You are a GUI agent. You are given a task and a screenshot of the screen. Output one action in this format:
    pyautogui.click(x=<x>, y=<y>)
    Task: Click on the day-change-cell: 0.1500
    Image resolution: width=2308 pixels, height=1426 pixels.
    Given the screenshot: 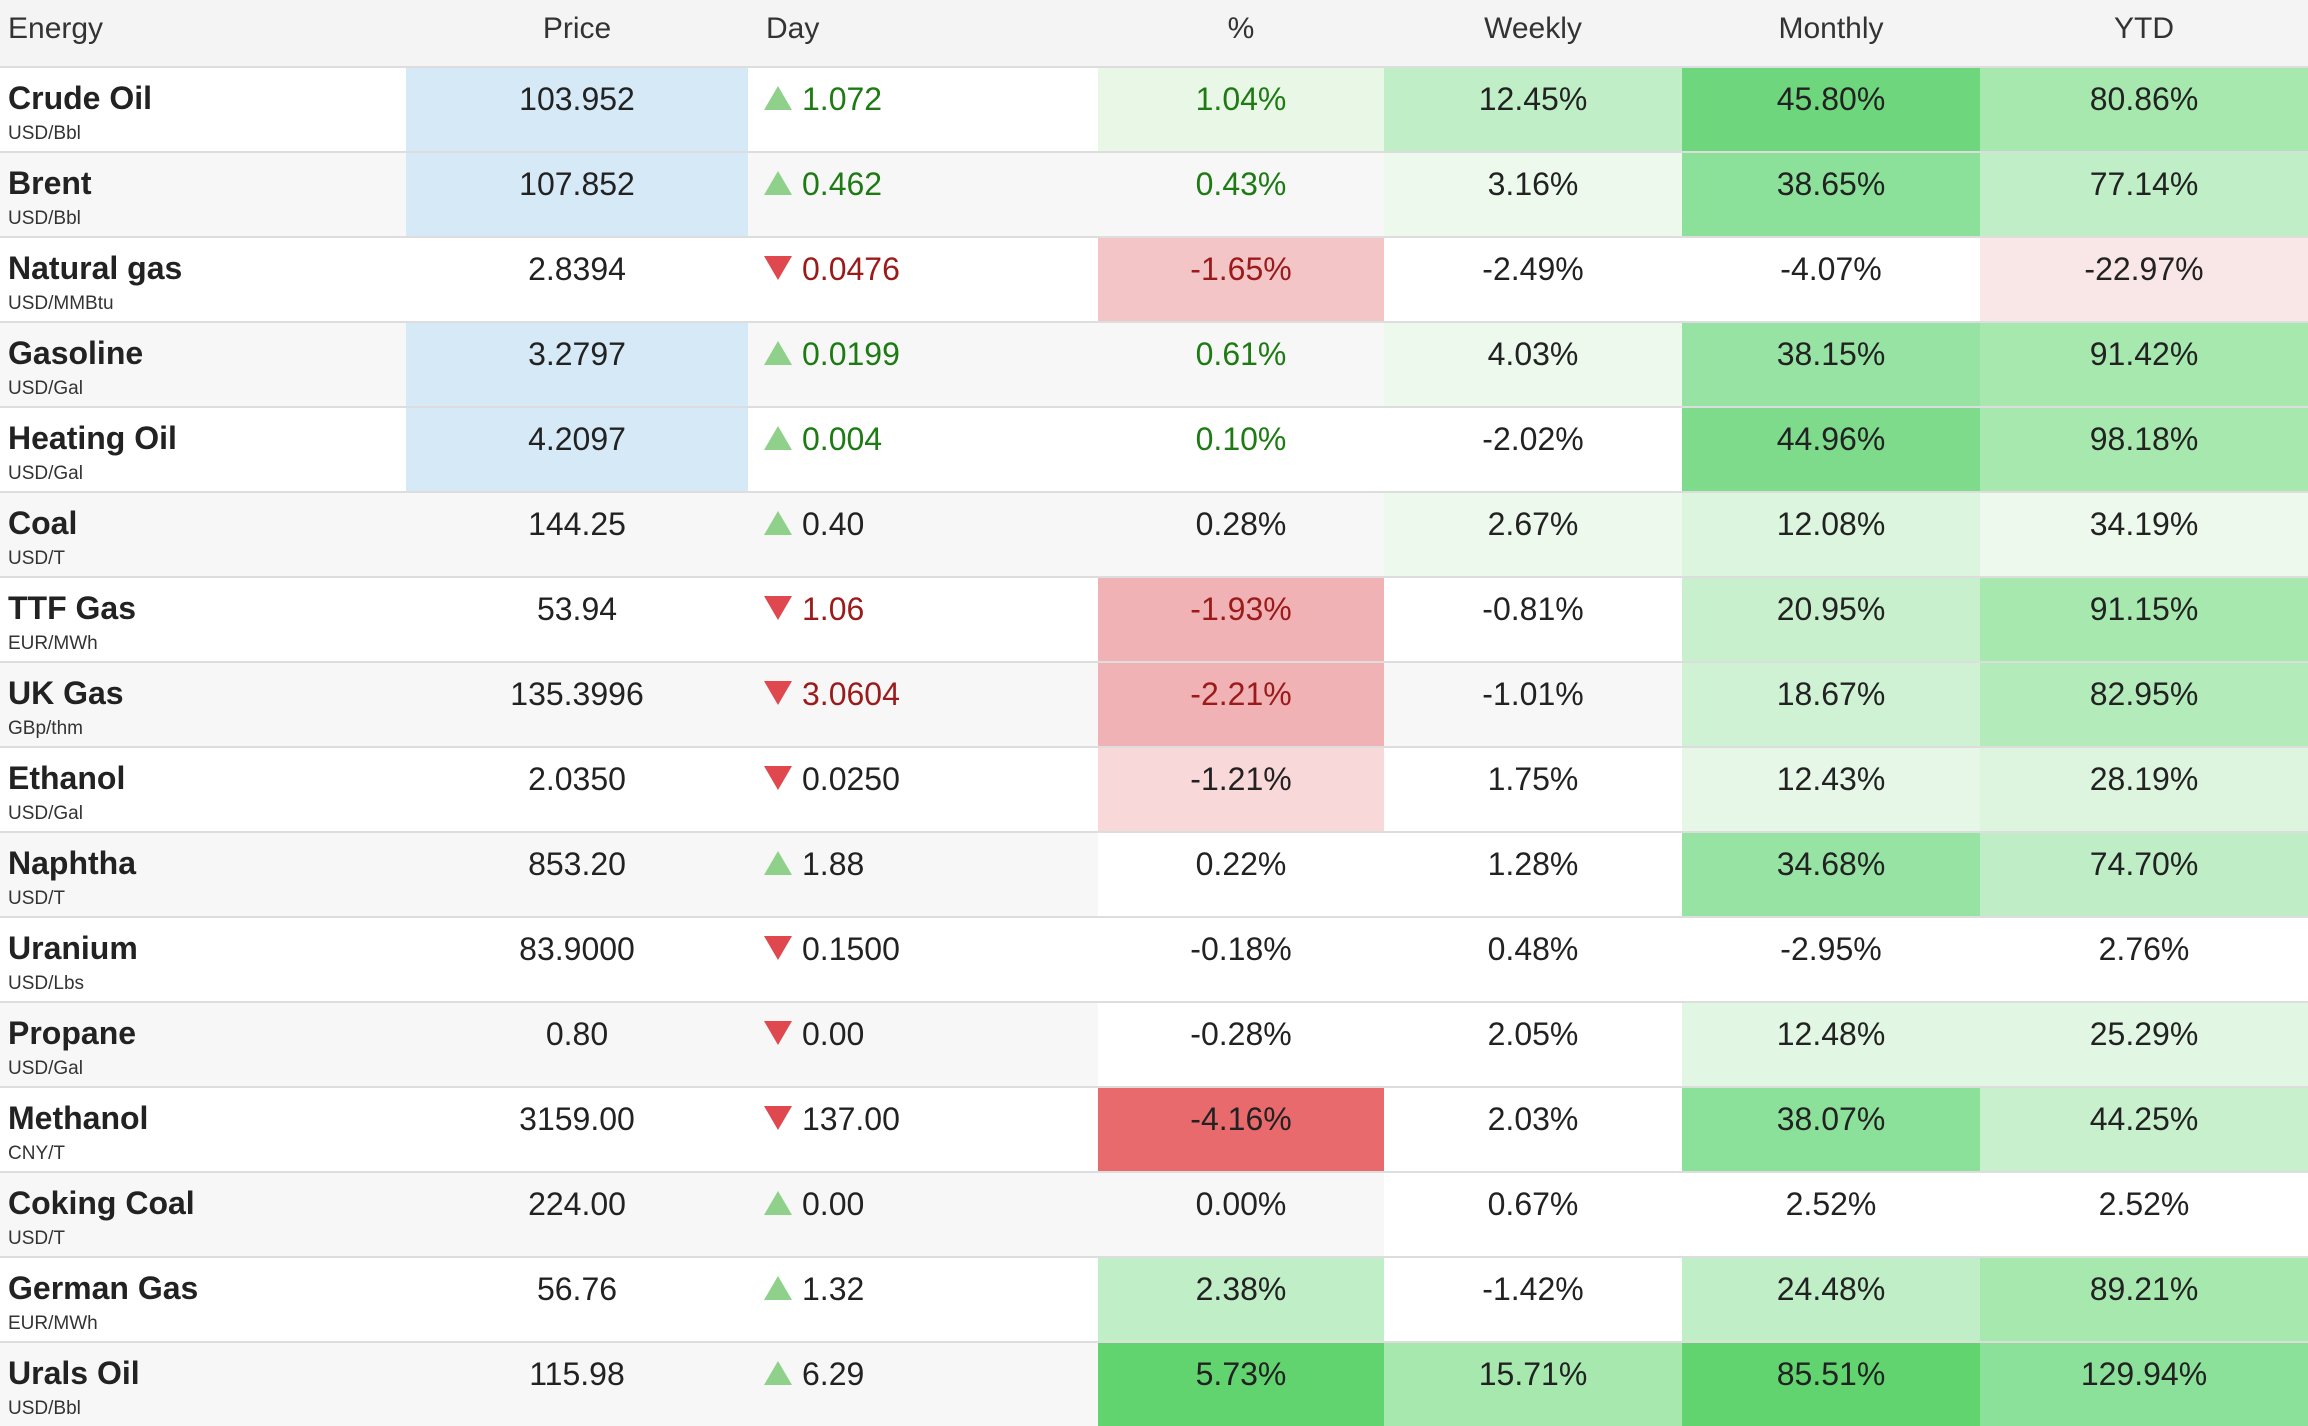 What is the action you would take?
    pyautogui.click(x=923, y=960)
    